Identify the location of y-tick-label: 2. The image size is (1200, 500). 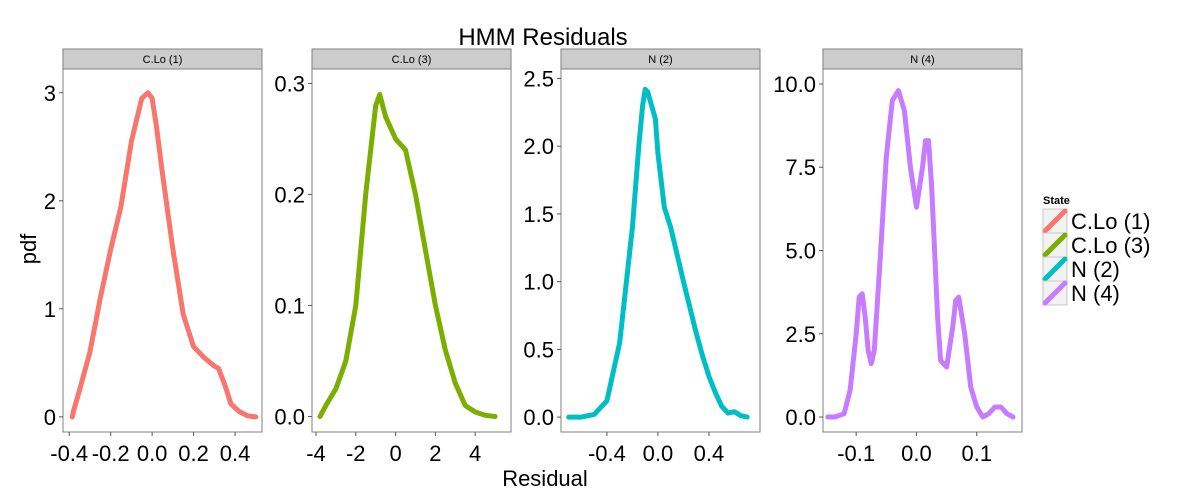
(50, 201).